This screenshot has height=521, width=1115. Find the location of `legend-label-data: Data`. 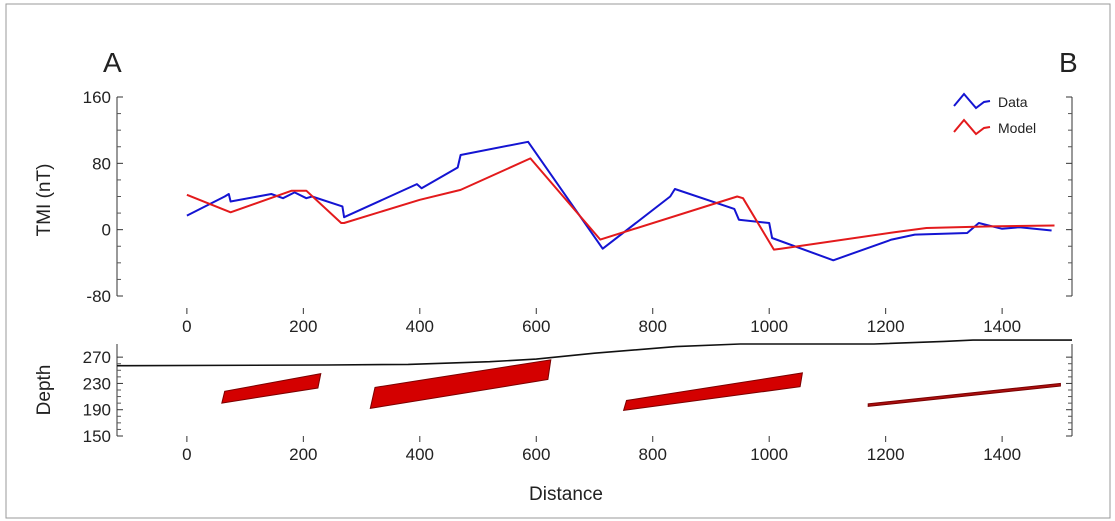

legend-label-data: Data is located at coordinates (1013, 102).